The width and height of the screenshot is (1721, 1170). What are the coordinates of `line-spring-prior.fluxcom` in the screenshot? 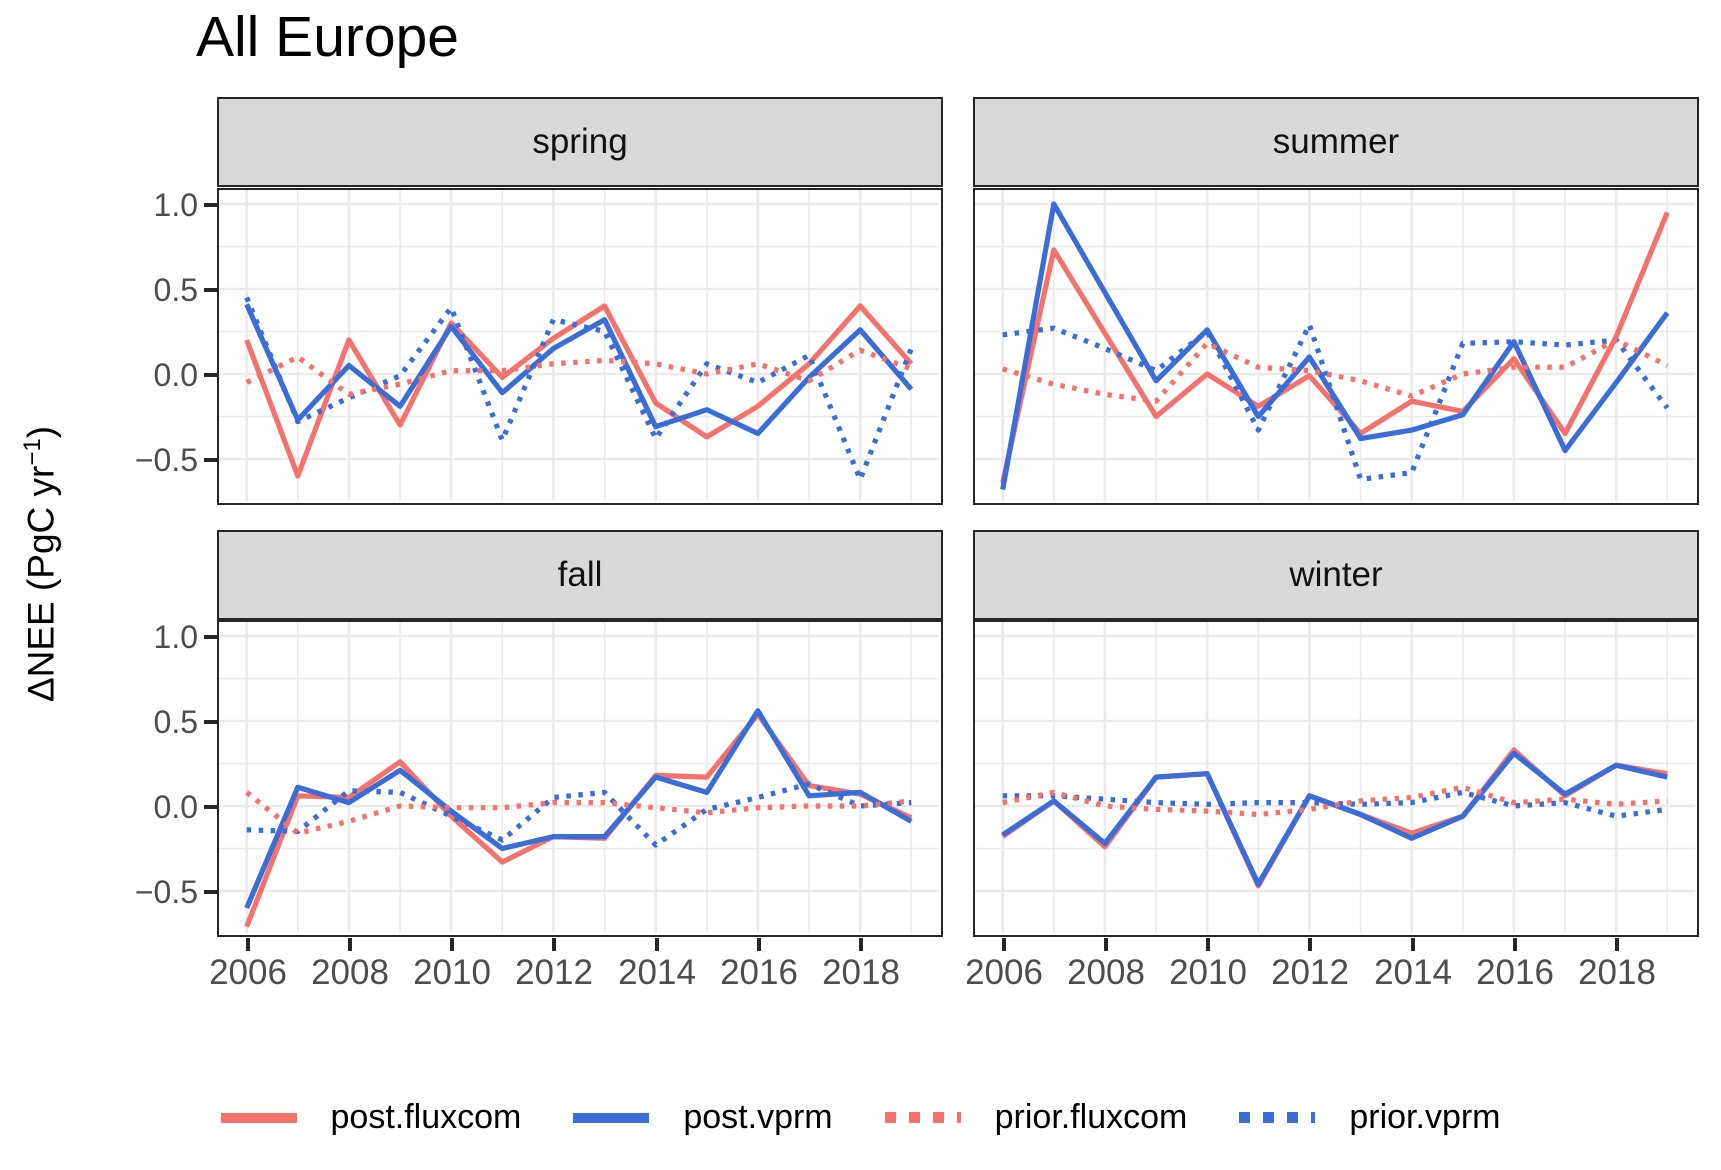 It's located at (579, 372).